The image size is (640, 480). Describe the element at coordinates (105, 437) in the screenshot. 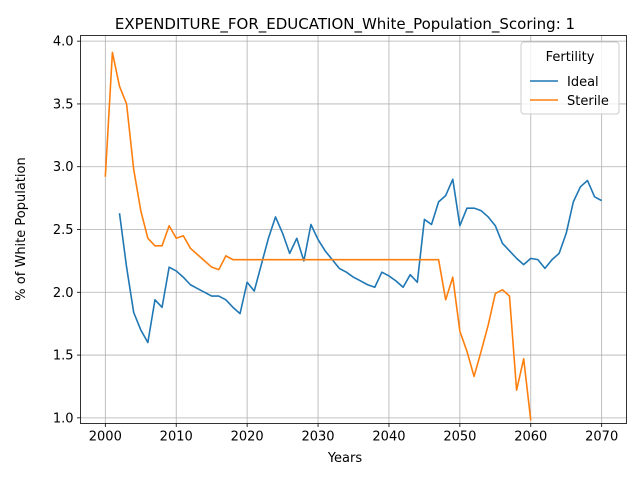

I see `x-tick-label: 2000` at that location.